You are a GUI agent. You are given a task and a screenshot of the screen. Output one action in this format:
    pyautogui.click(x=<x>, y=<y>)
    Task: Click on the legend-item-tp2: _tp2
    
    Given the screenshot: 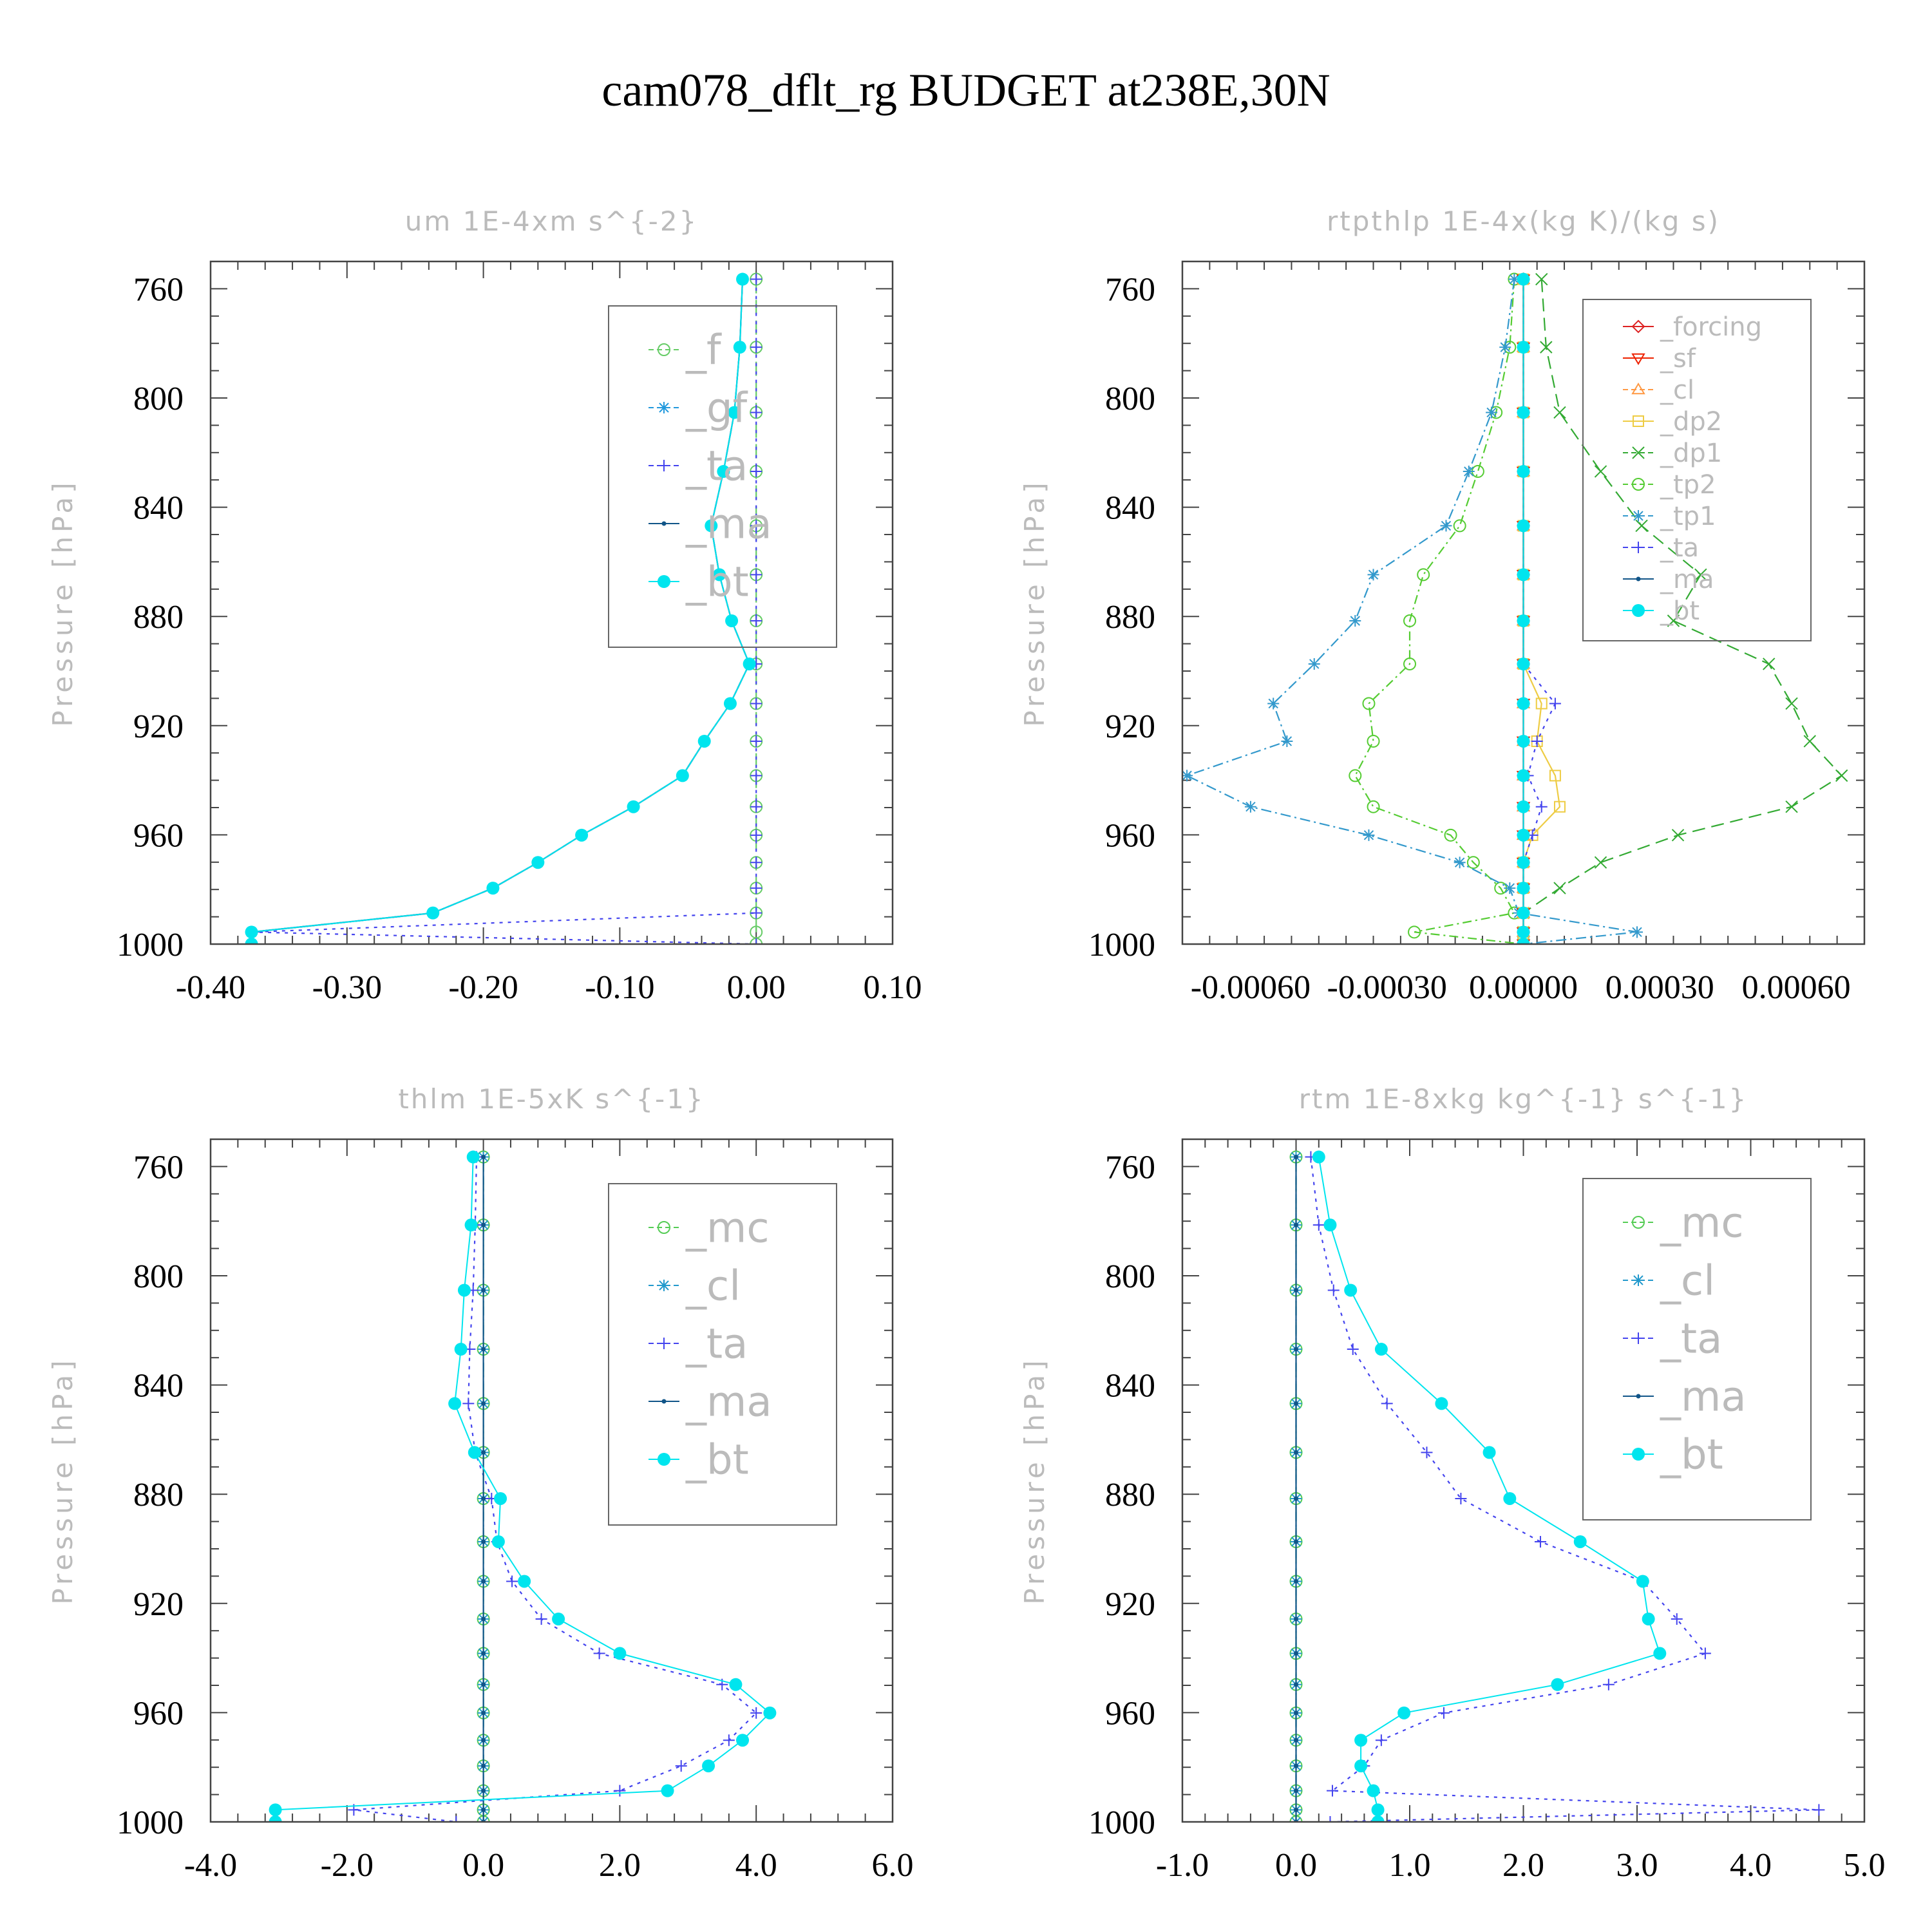 What is the action you would take?
    pyautogui.click(x=1669, y=485)
    